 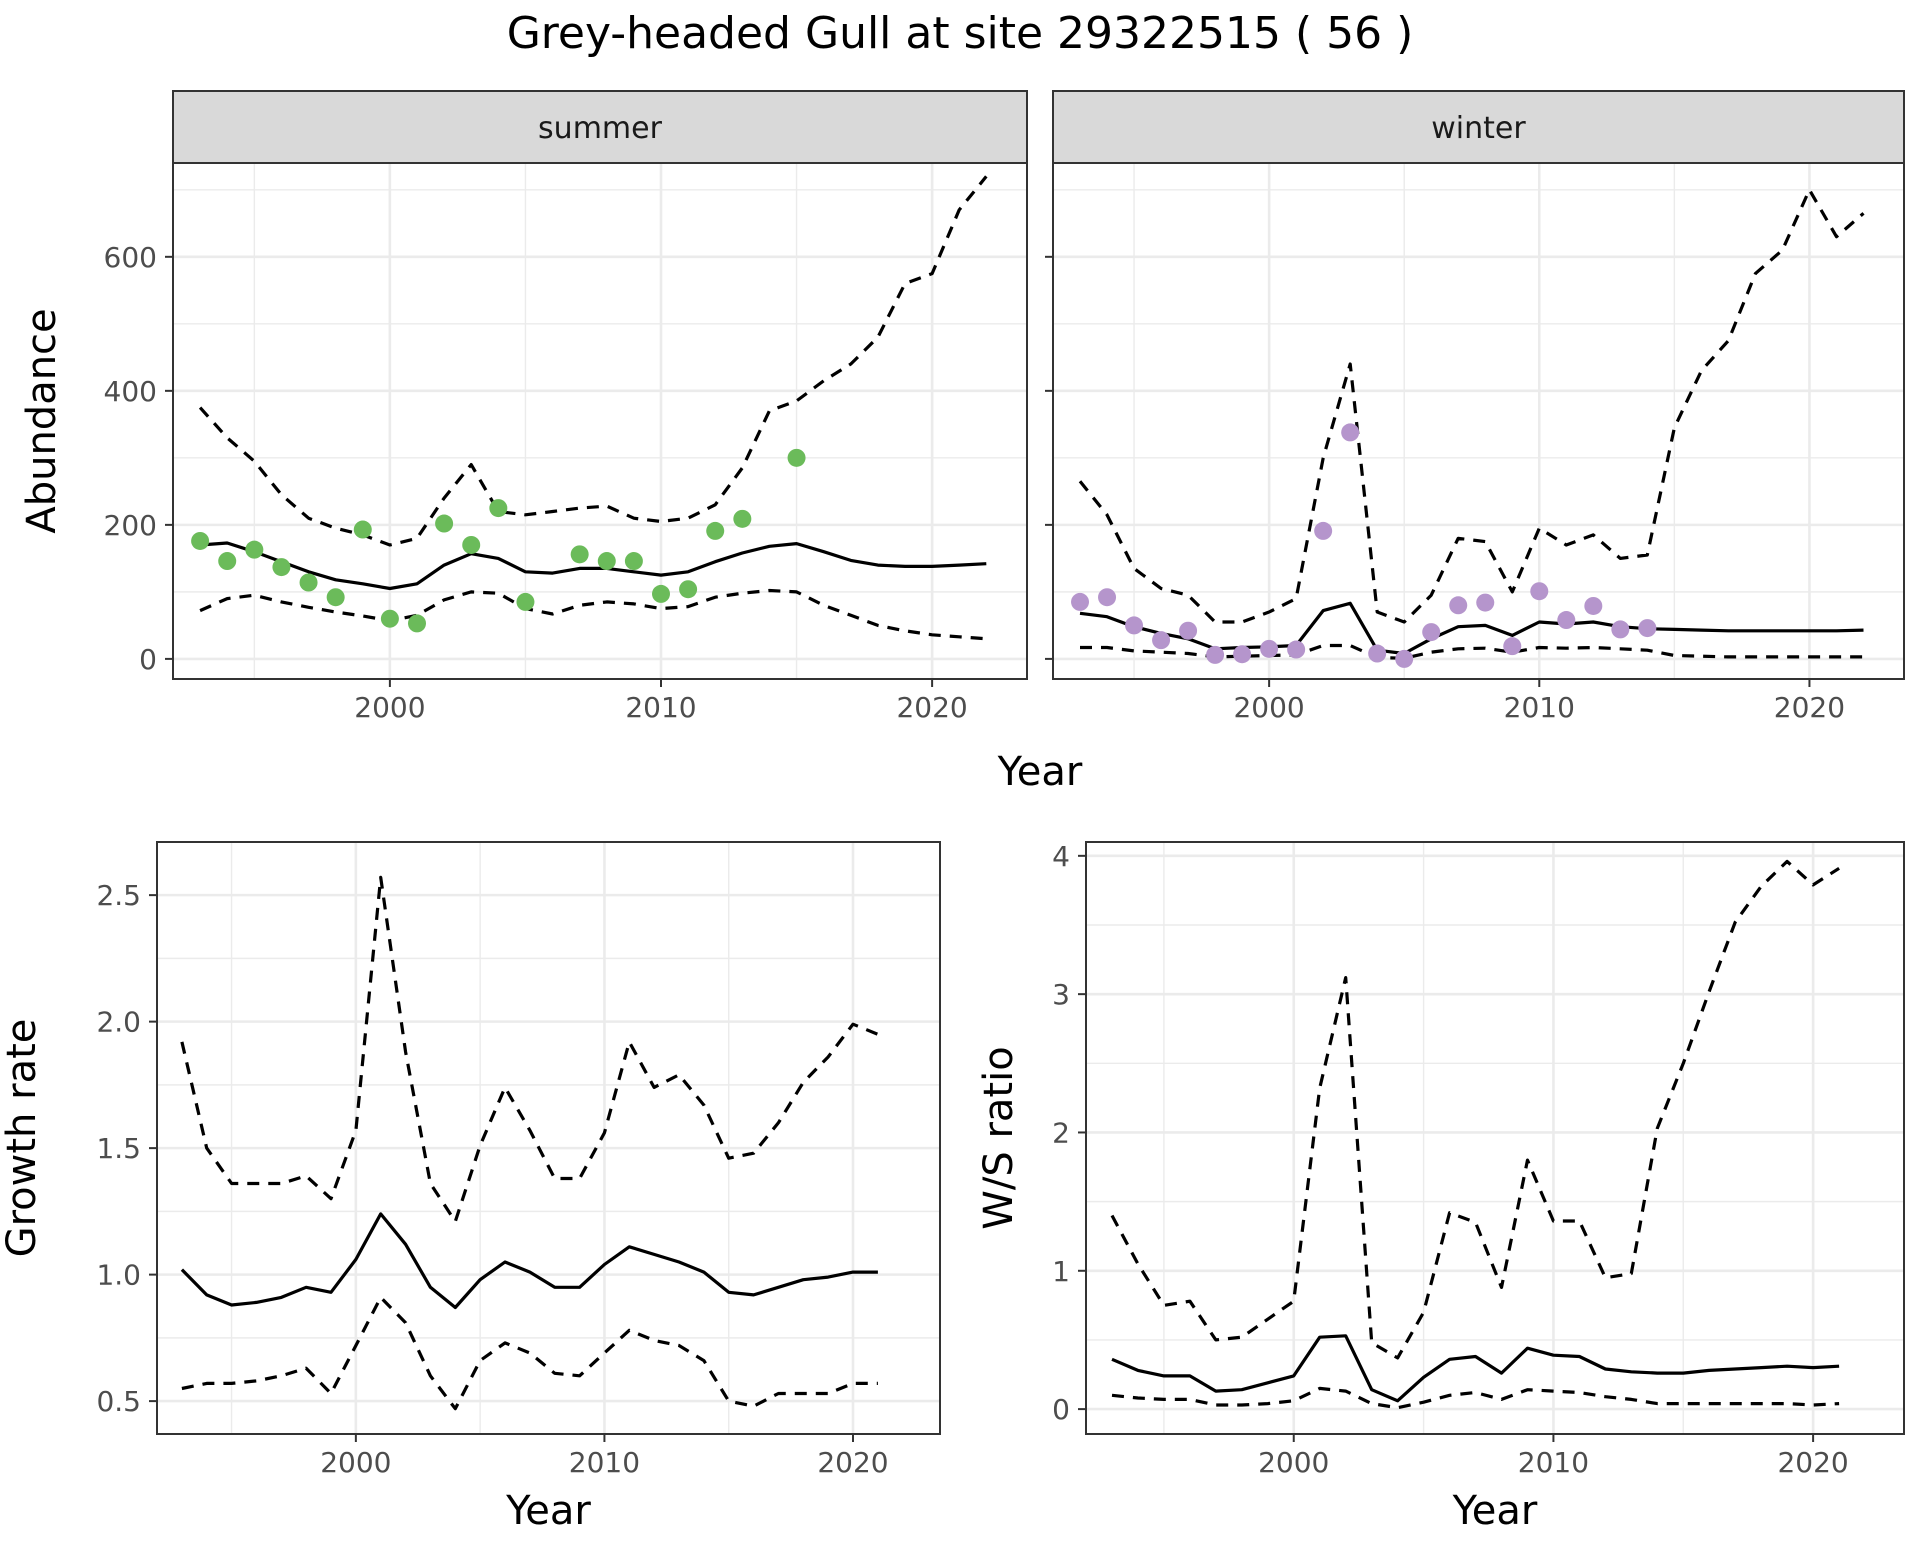 I want to click on facet-strip-label-winter: winter, so click(x=1478, y=128).